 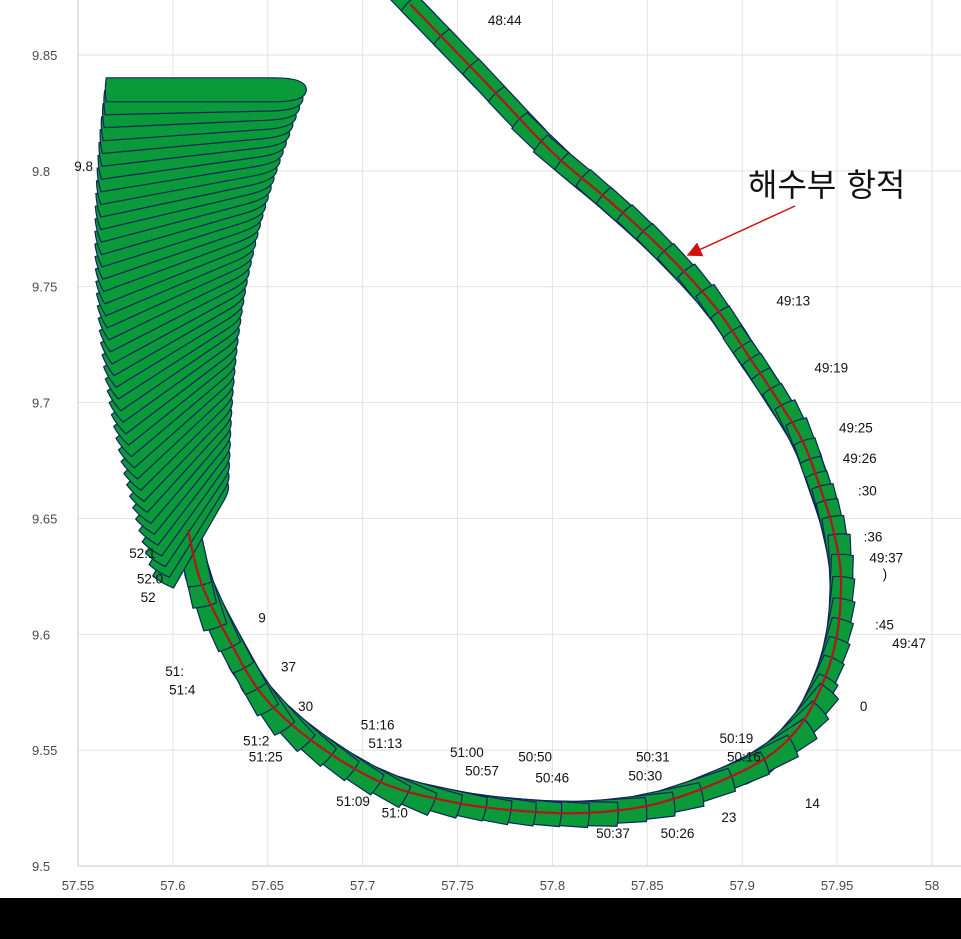 What do you see at coordinates (813, 803) in the screenshot?
I see `time-label: 14` at bounding box center [813, 803].